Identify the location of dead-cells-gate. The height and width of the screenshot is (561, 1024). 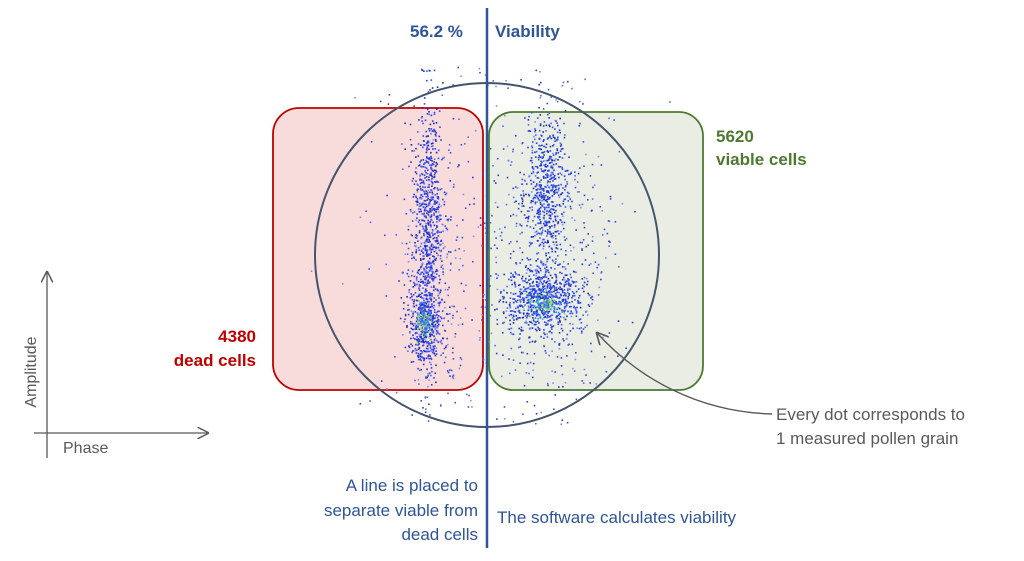
(378, 249).